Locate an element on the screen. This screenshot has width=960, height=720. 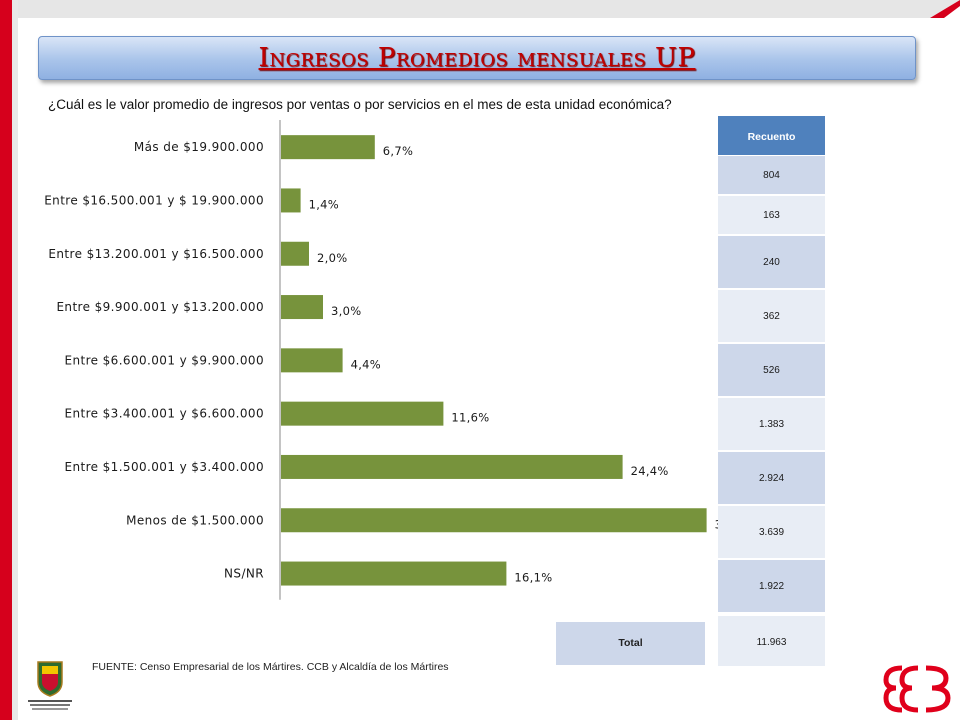
table-total-value: 11.963 is located at coordinates (772, 642).